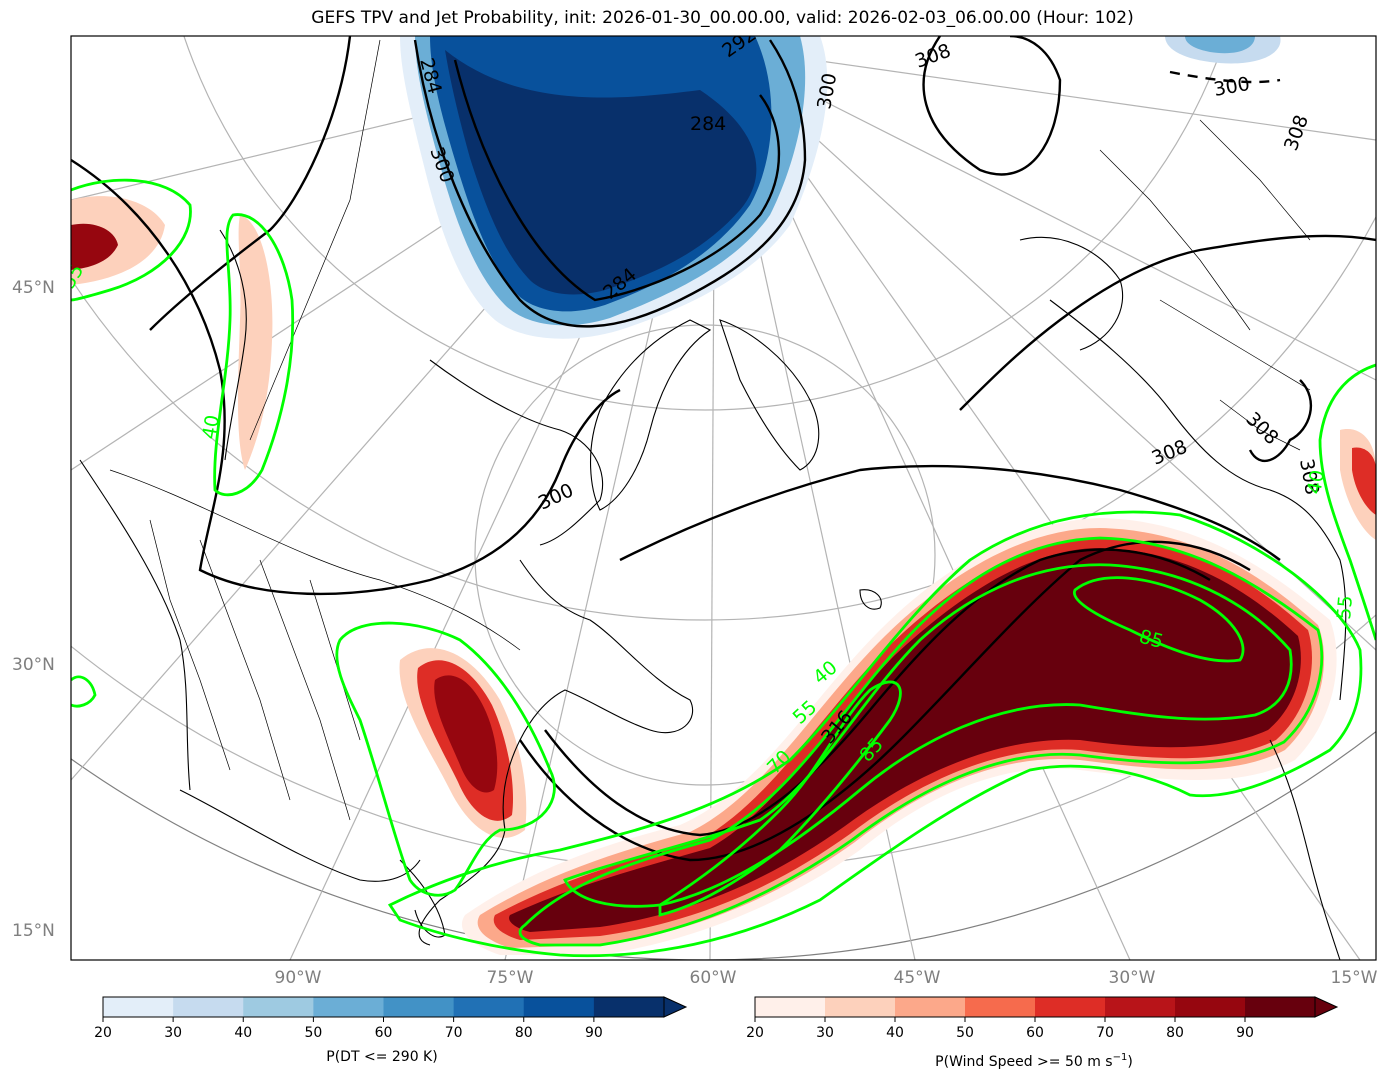 The image size is (1400, 1084). I want to click on alaska-coast, so click(233, 345).